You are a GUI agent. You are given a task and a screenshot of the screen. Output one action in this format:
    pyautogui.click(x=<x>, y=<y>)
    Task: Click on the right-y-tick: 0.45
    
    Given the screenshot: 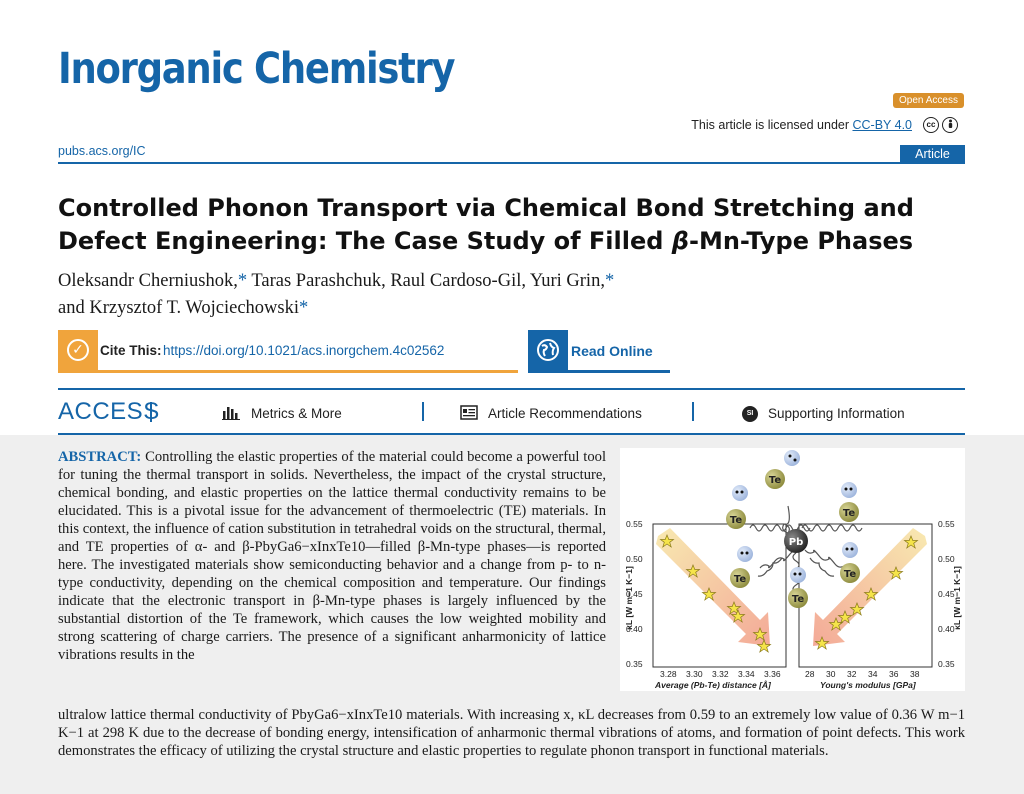 What is the action you would take?
    pyautogui.click(x=946, y=594)
    